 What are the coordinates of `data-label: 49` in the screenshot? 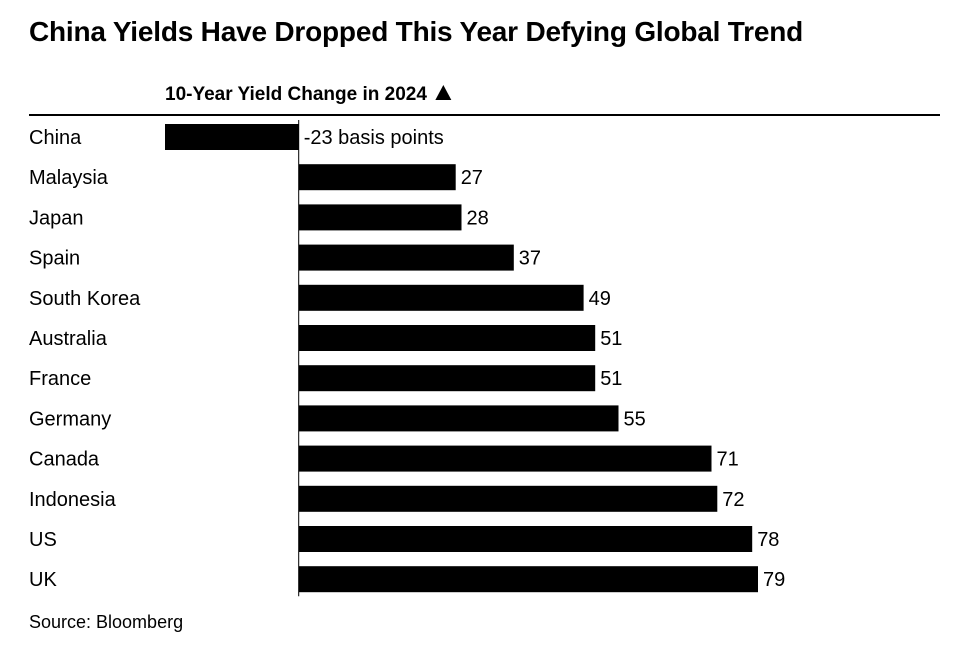 It's located at (600, 299).